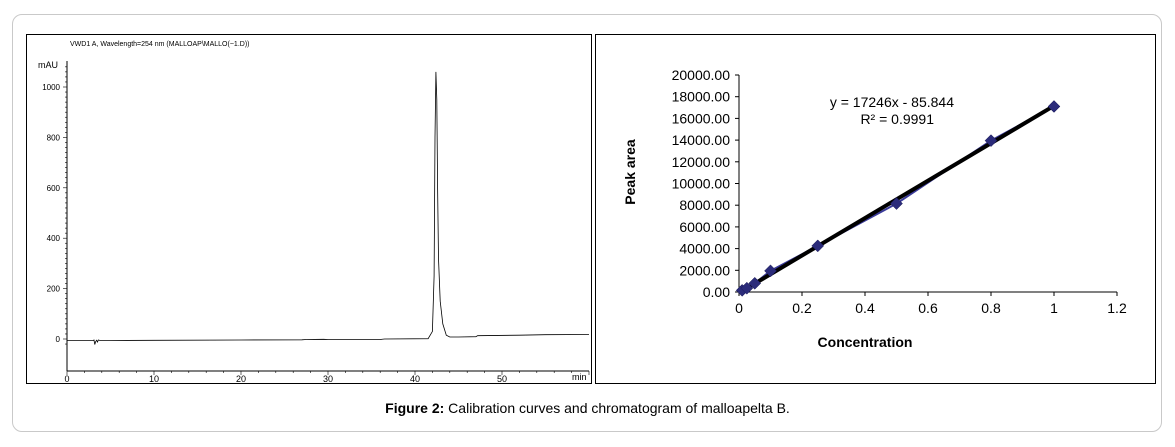  Describe the element at coordinates (1117, 308) in the screenshot. I see `calibration-x-tick-label: 1.2` at that location.